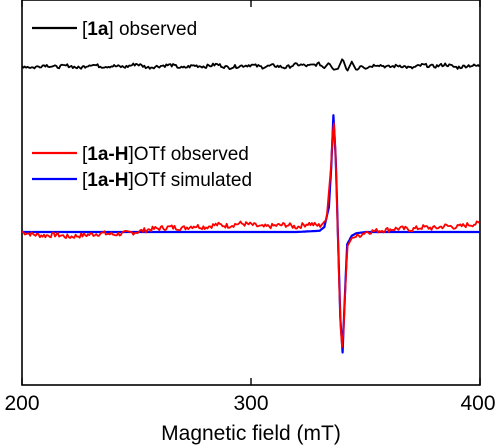  I want to click on legend-simulated: [1a-H]OTf simulated, so click(142, 180).